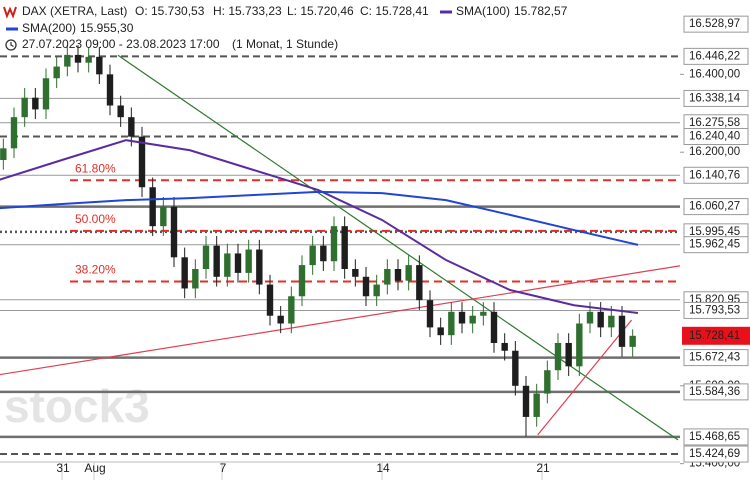  What do you see at coordinates (714, 74) in the screenshot?
I see `y-tick-label: 16.400,00` at bounding box center [714, 74].